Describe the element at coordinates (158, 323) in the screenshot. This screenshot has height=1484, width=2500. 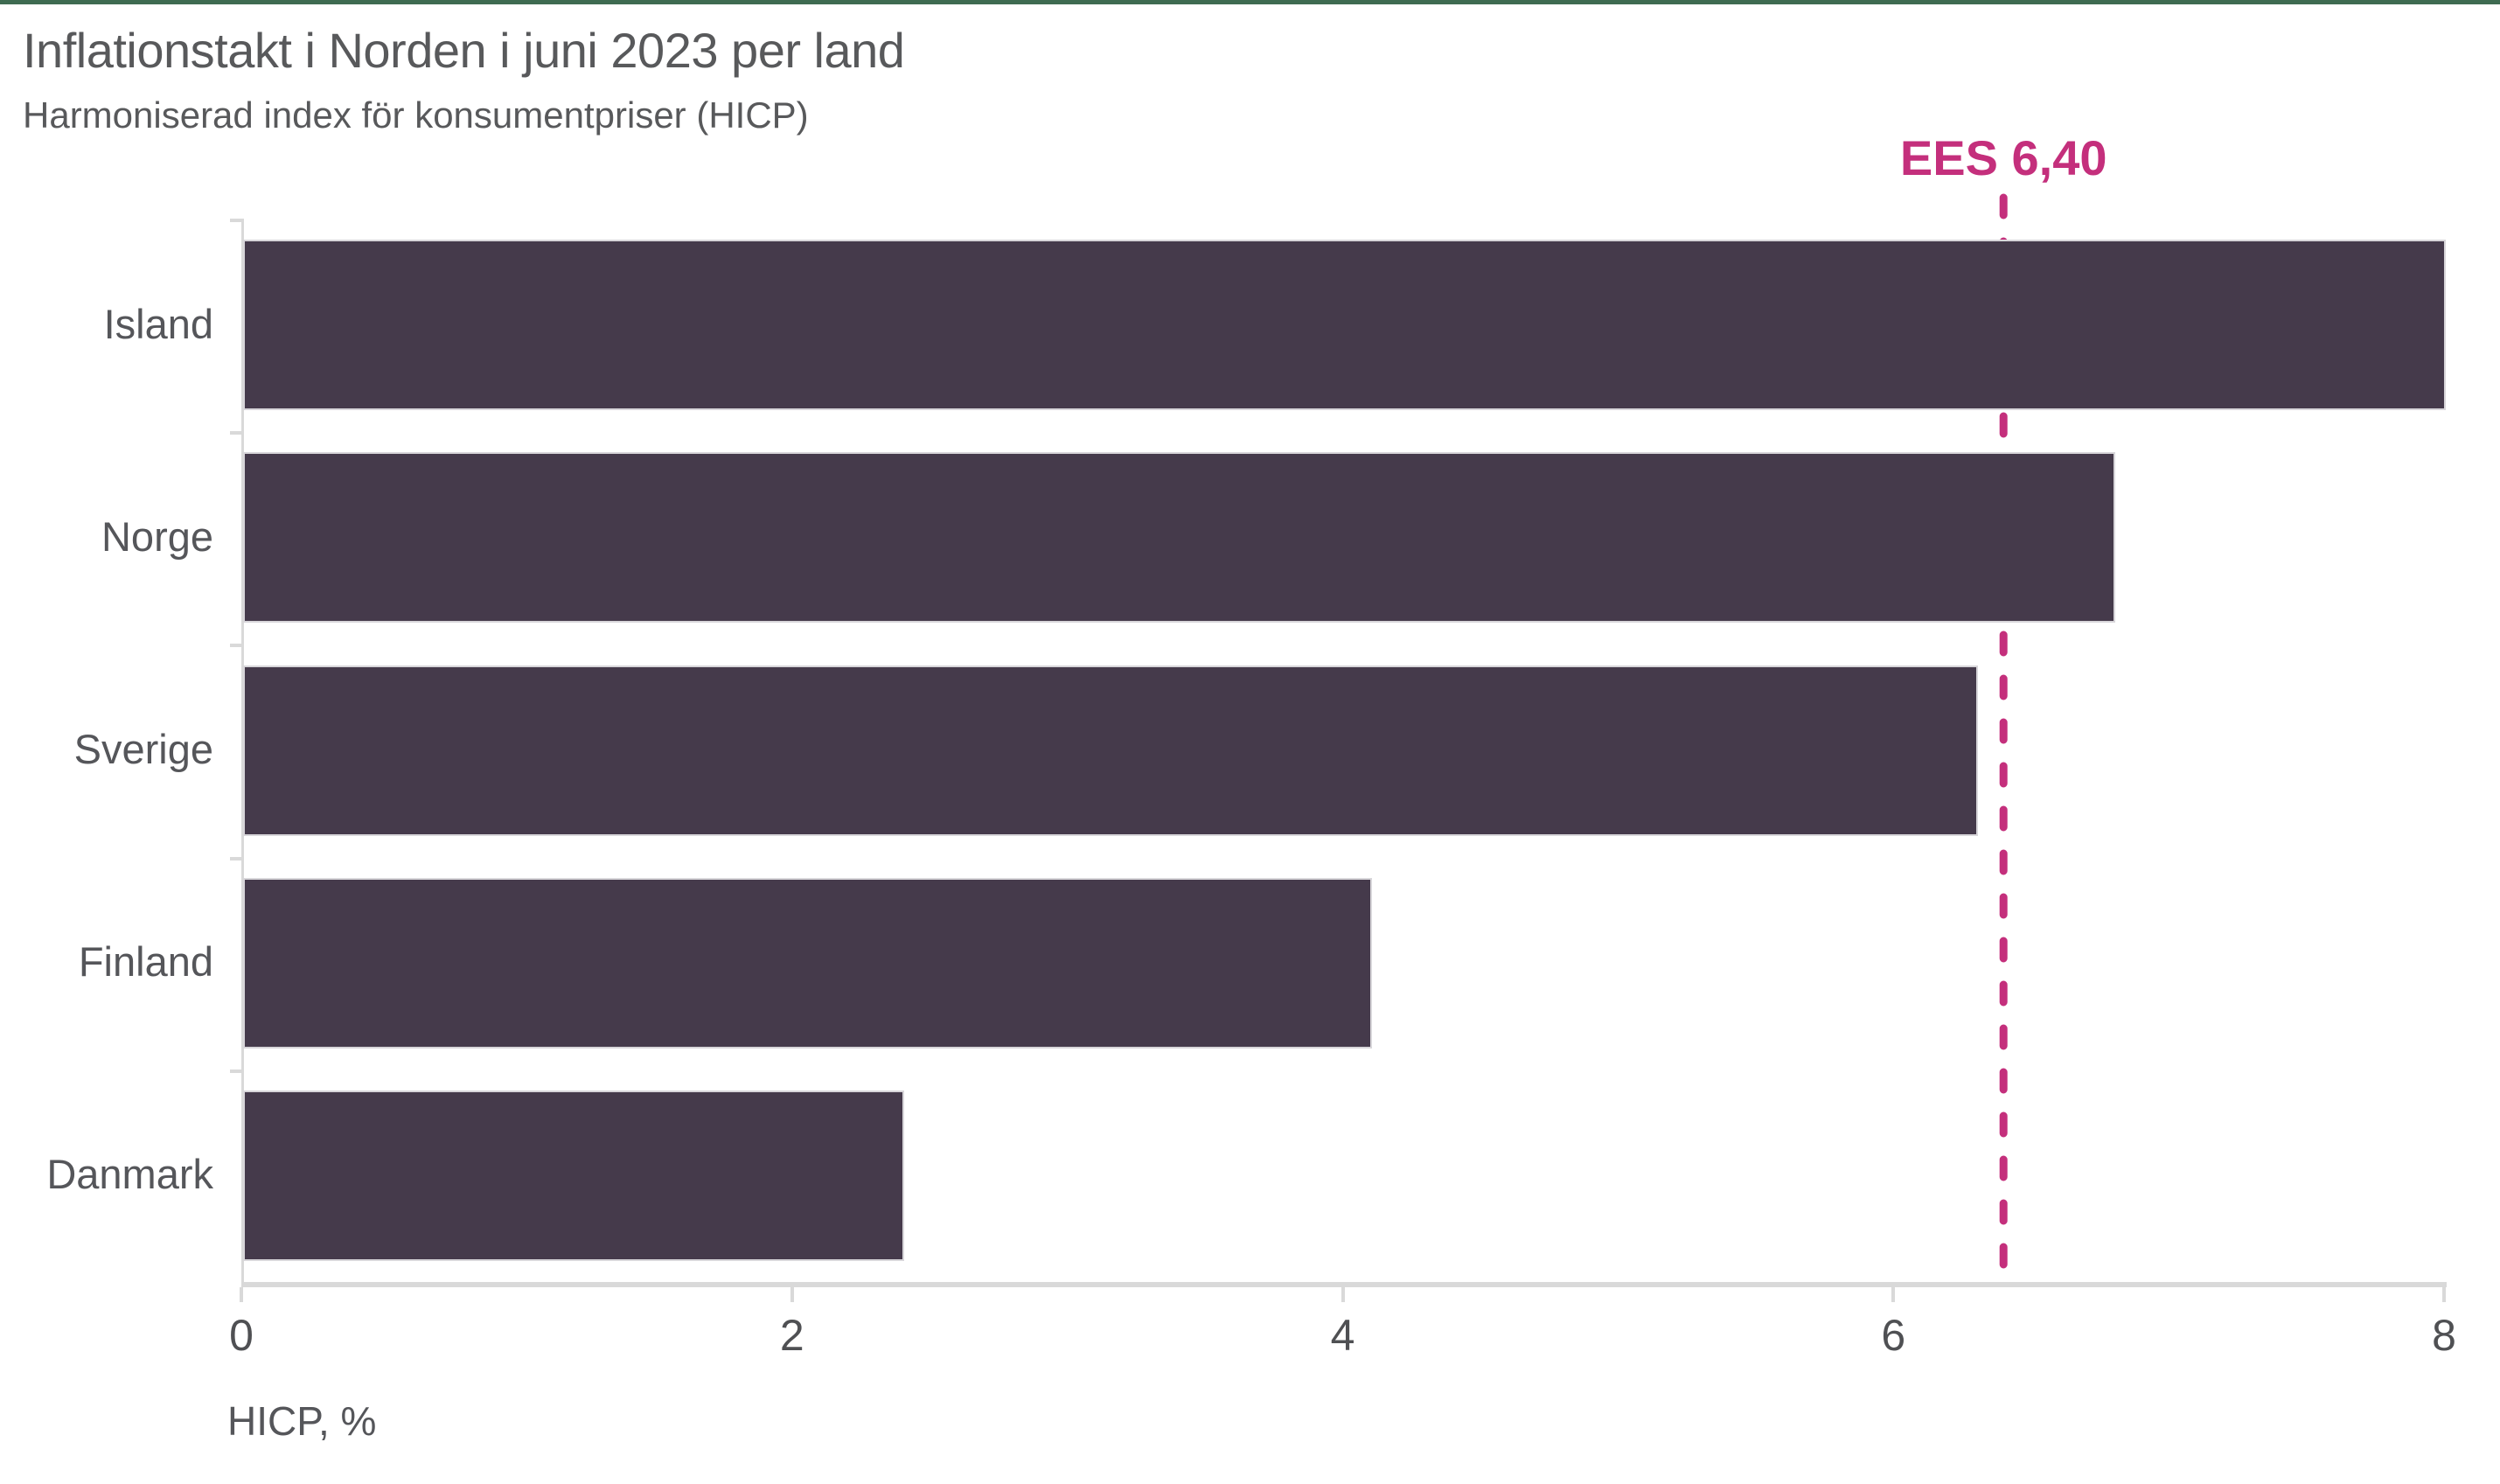
I see `category-label-island: Island` at that location.